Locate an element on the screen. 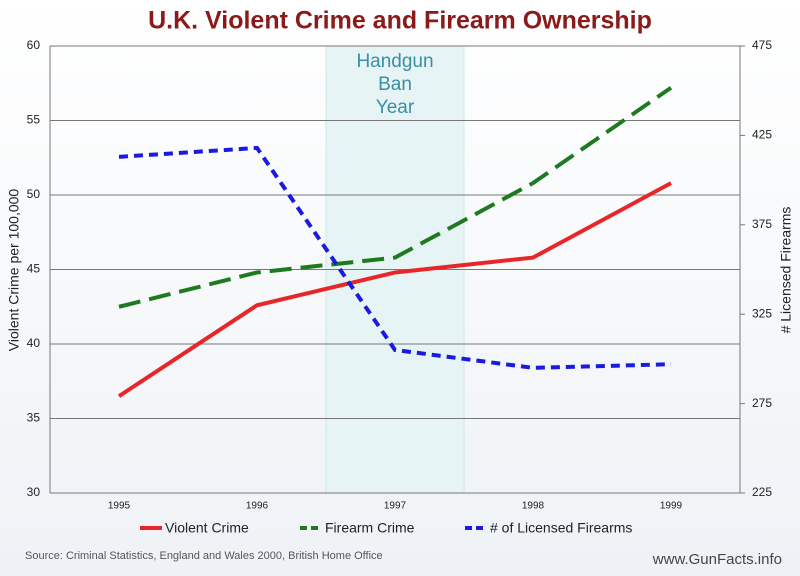 The height and width of the screenshot is (576, 800). y-tick-label: 50 is located at coordinates (34, 194).